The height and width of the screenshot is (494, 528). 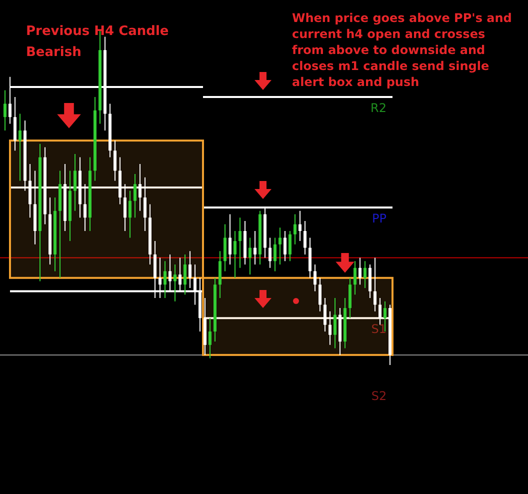 What do you see at coordinates (97, 42) in the screenshot?
I see `annotation: Previous H4 Candle Bearish` at bounding box center [97, 42].